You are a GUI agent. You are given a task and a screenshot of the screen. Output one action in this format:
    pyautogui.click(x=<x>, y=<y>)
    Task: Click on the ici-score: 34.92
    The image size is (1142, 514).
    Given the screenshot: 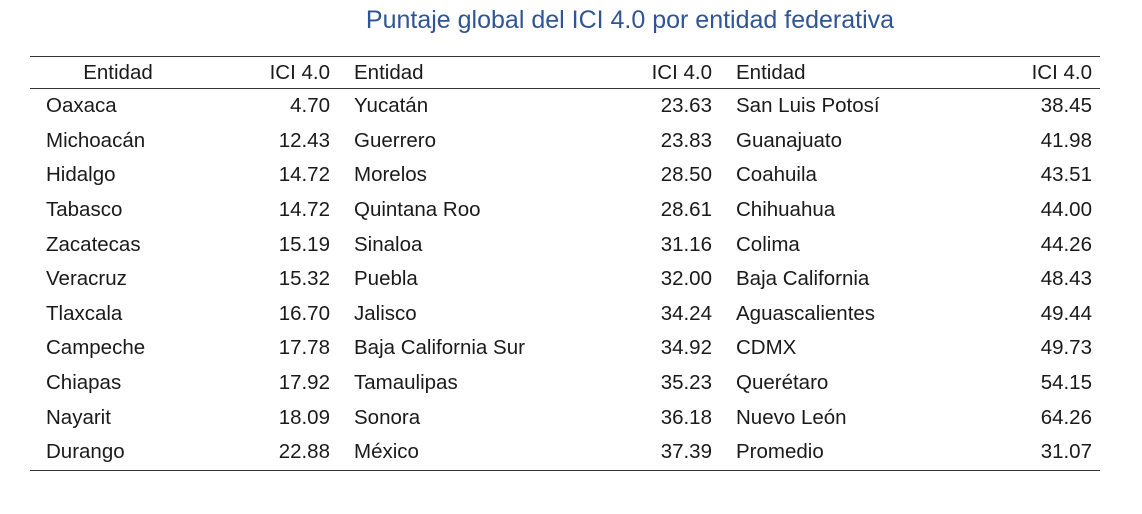 What is the action you would take?
    pyautogui.click(x=686, y=348)
    